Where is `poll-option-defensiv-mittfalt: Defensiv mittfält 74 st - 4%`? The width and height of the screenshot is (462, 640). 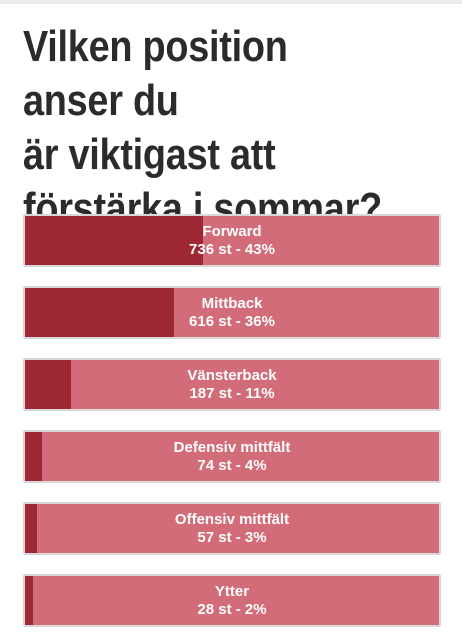 poll-option-defensiv-mittfalt: Defensiv mittfält 74 st - 4% is located at coordinates (232, 456).